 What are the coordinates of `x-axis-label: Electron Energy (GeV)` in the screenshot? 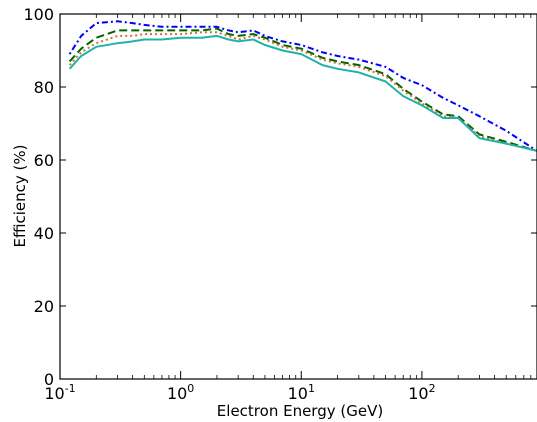 It's located at (300, 411).